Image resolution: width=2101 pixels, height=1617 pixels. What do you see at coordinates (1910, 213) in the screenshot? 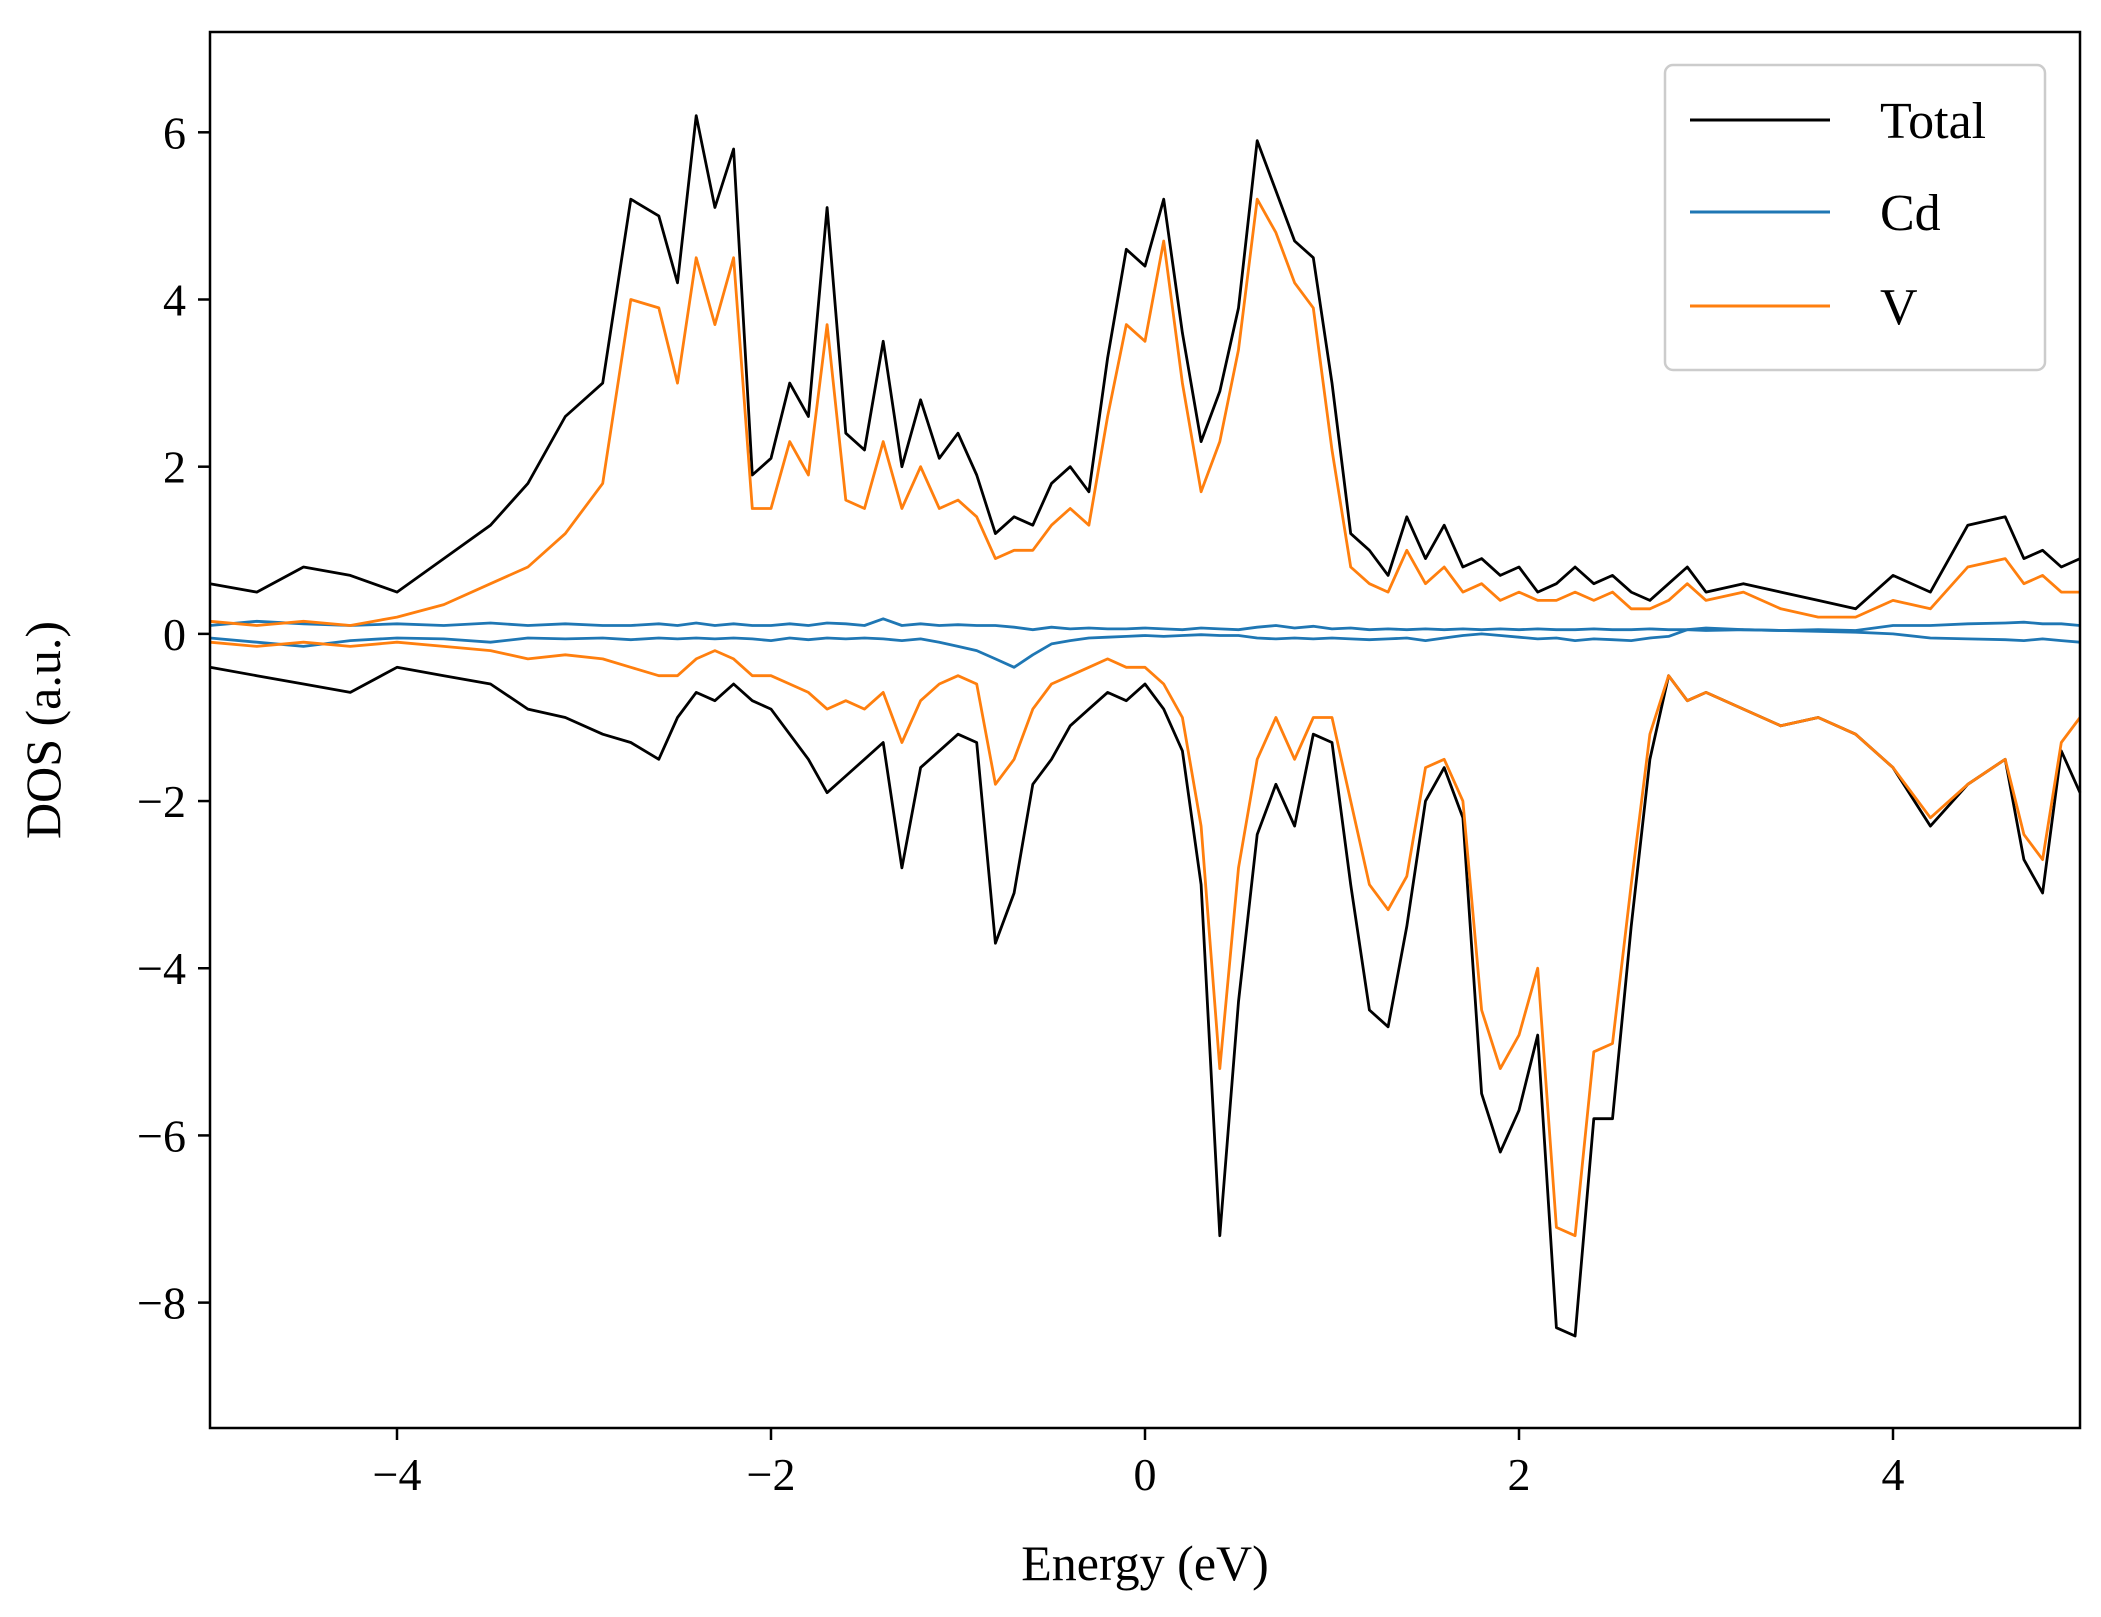
I see `legend-label-cd: Cd` at bounding box center [1910, 213].